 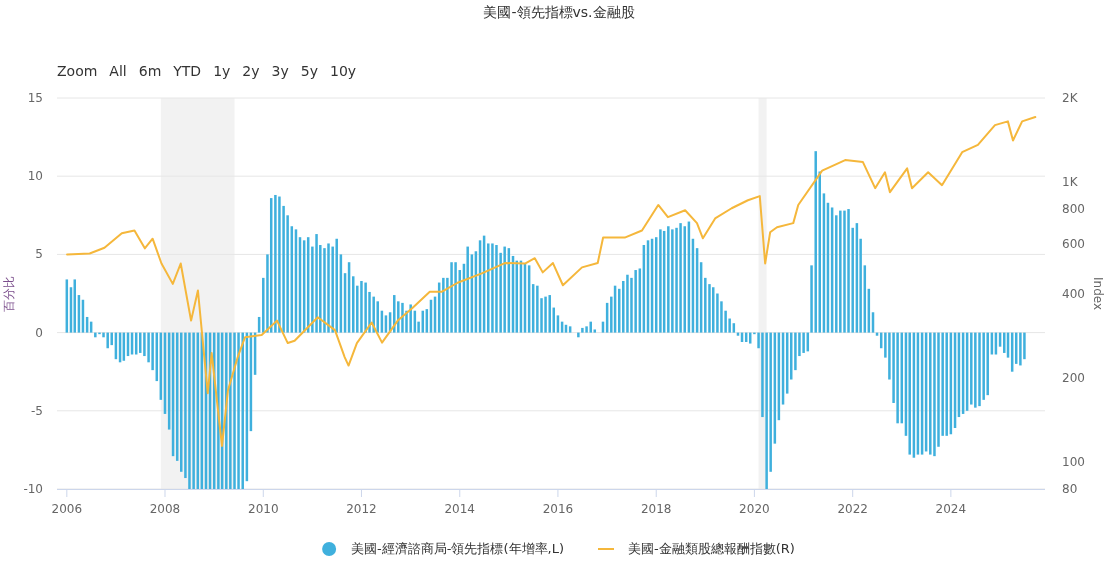 What do you see at coordinates (343, 71) in the screenshot?
I see `text: 10y` at bounding box center [343, 71].